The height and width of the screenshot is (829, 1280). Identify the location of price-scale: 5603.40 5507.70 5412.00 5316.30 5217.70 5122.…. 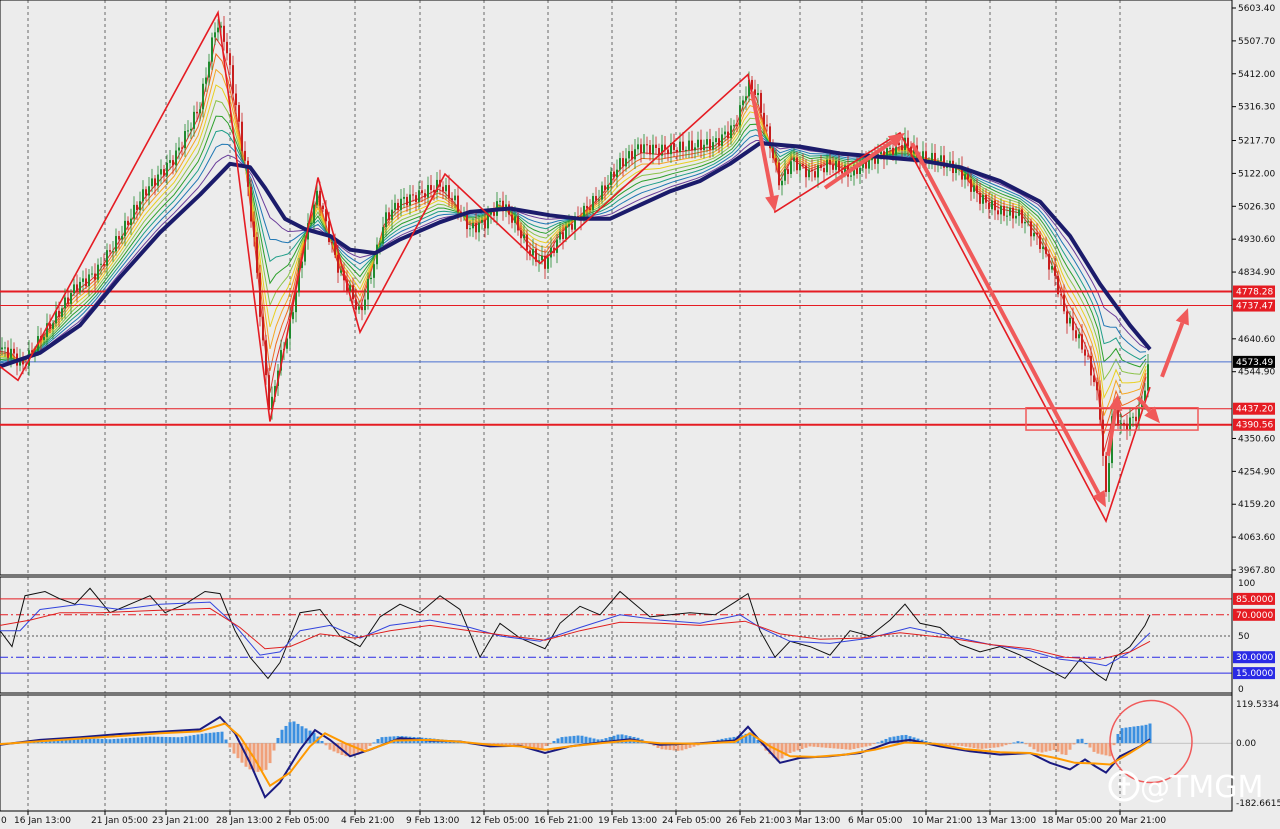
(1255, 405).